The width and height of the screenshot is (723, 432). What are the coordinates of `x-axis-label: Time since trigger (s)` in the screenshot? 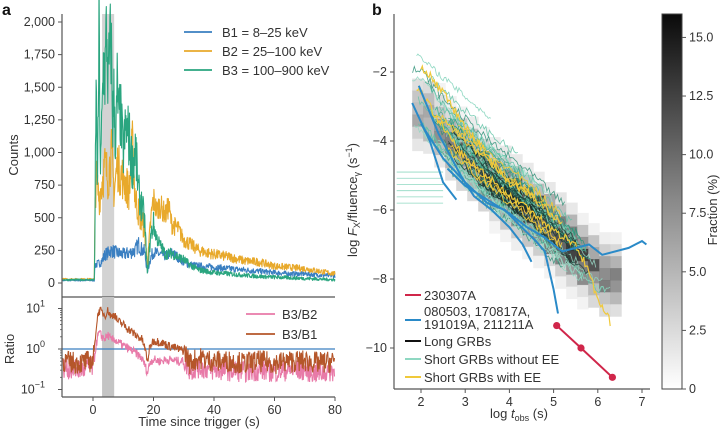 It's located at (199, 421).